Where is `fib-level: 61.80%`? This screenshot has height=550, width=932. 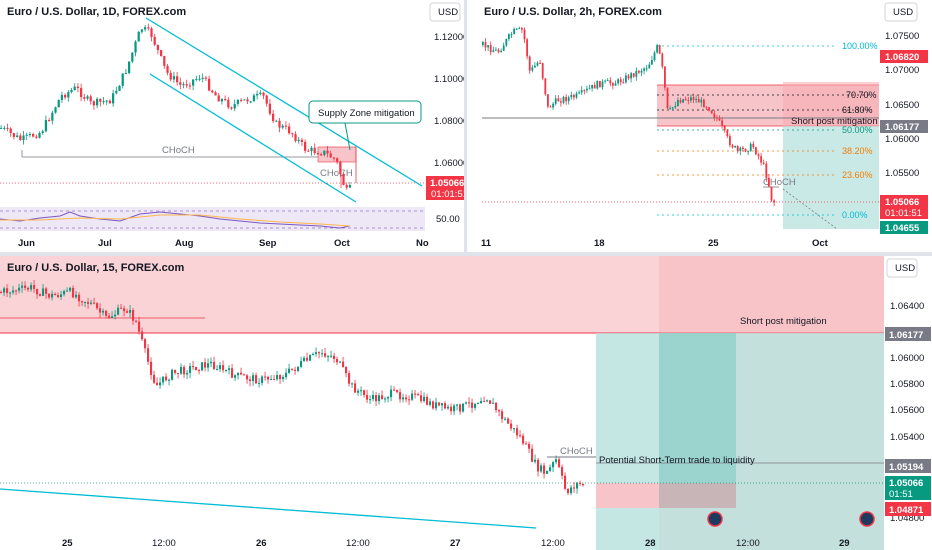
fib-level: 61.80% is located at coordinates (857, 110).